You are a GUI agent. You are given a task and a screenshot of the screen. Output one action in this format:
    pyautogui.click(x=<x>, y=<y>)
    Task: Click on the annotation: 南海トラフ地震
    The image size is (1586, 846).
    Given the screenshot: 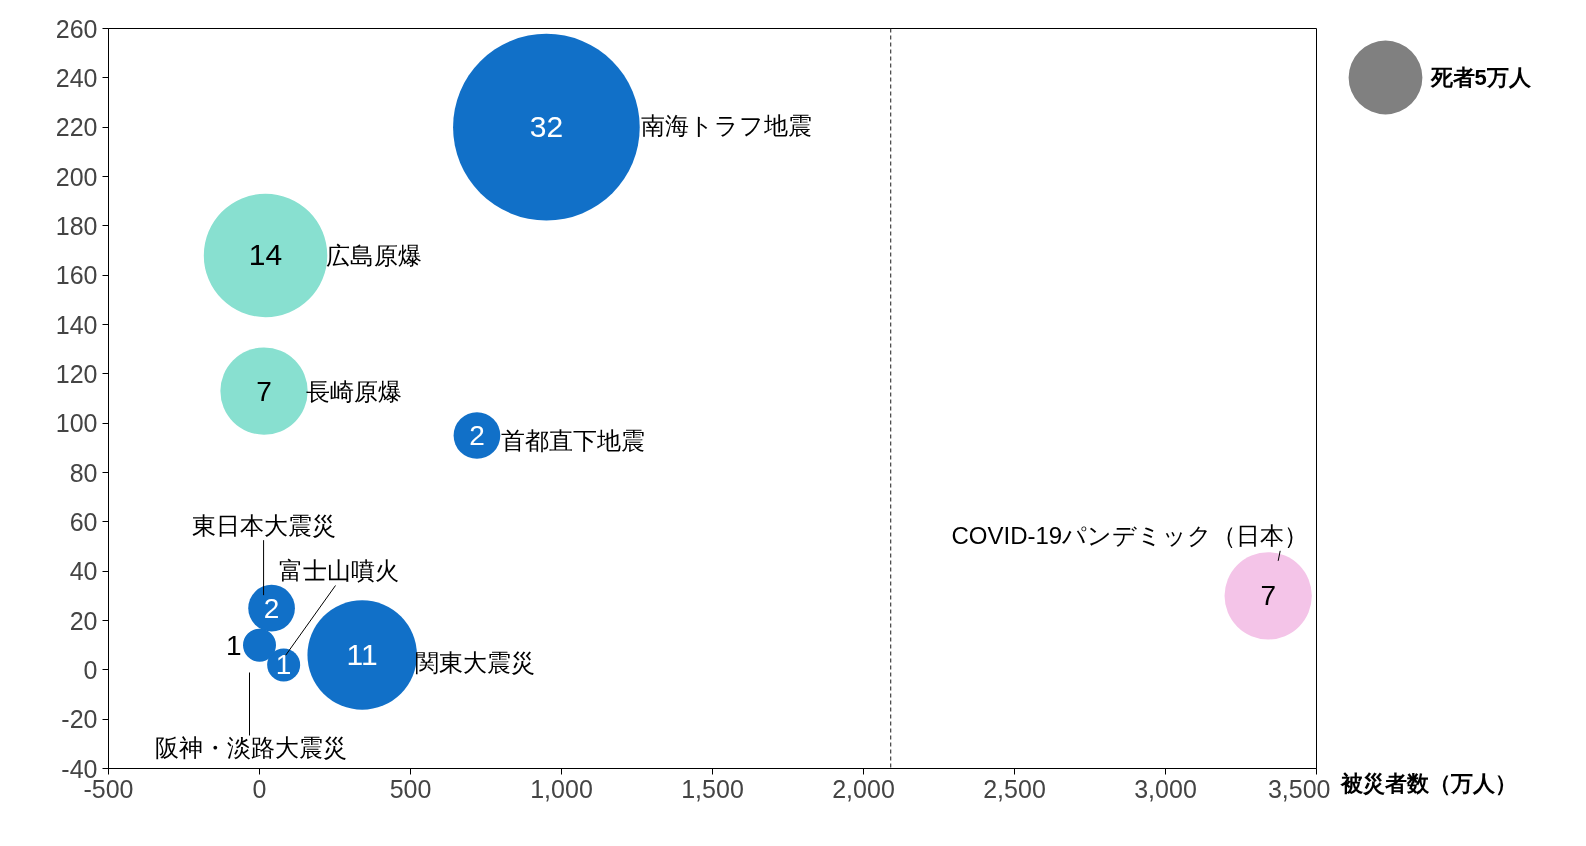 What is the action you would take?
    pyautogui.click(x=726, y=125)
    